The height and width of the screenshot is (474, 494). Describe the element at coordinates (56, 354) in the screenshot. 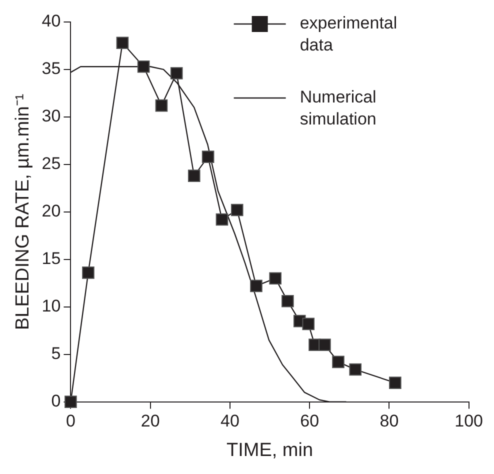

I see `y-tick-label: 5` at that location.